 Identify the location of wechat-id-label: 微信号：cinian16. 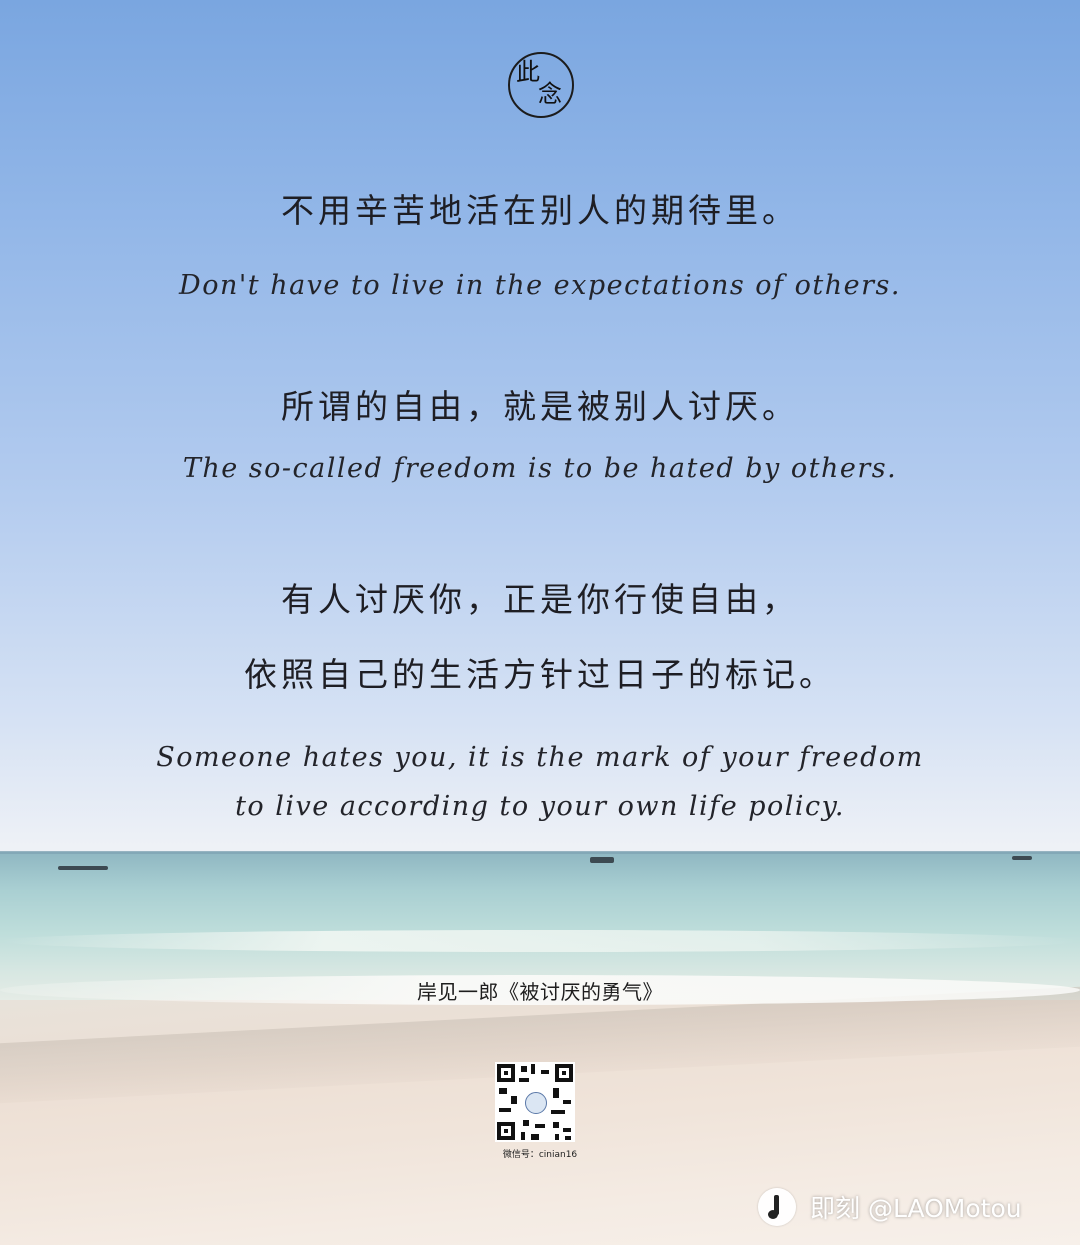
(540, 1155).